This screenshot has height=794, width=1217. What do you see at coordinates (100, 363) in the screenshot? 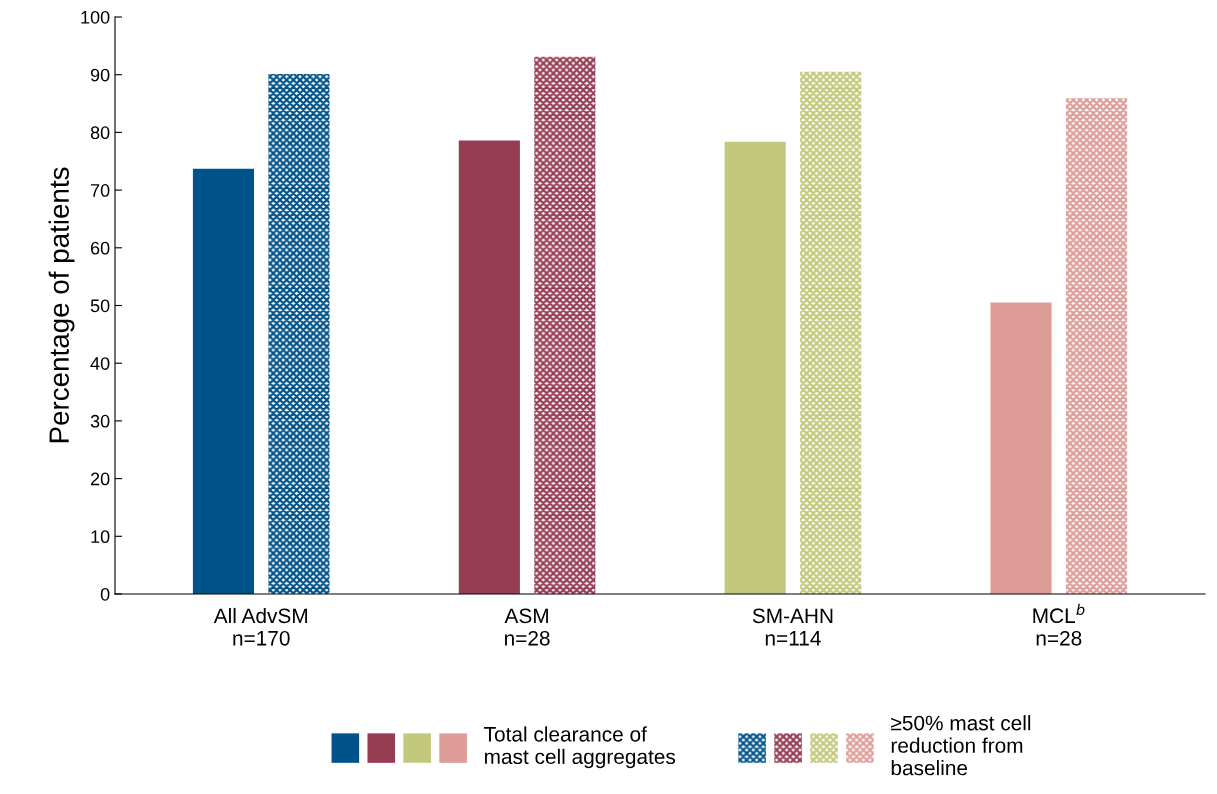
I see `y-tick-label: 40` at bounding box center [100, 363].